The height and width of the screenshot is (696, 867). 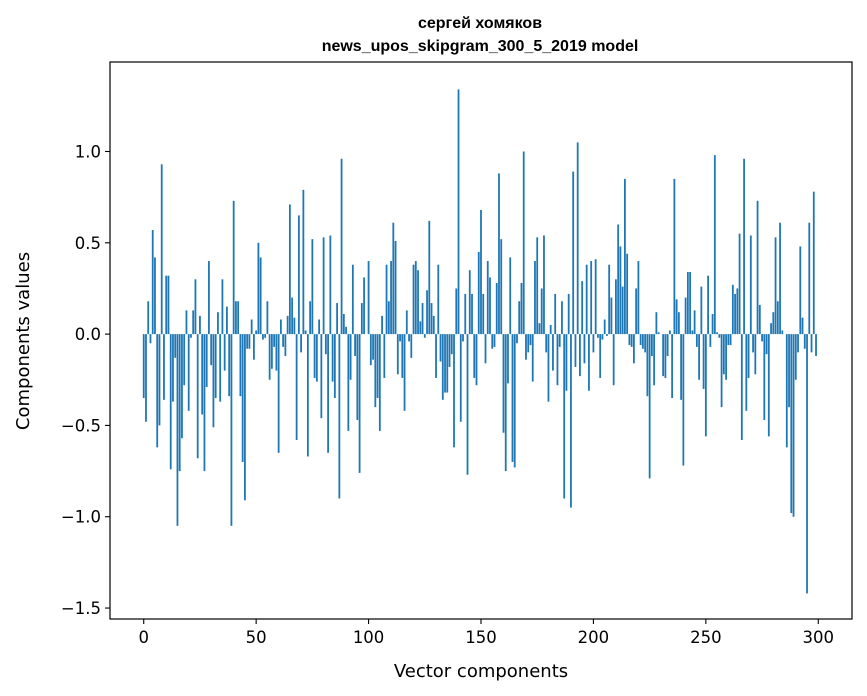 I want to click on x-tick-label: 50, so click(x=256, y=637).